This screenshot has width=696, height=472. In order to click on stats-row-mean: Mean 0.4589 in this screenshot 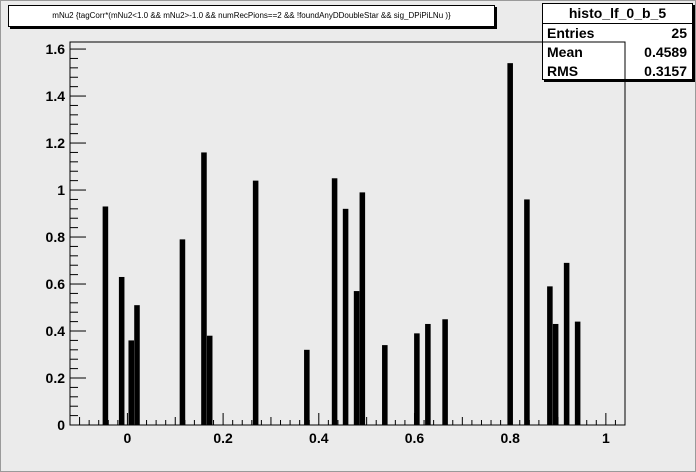, I will do `click(617, 52)`.